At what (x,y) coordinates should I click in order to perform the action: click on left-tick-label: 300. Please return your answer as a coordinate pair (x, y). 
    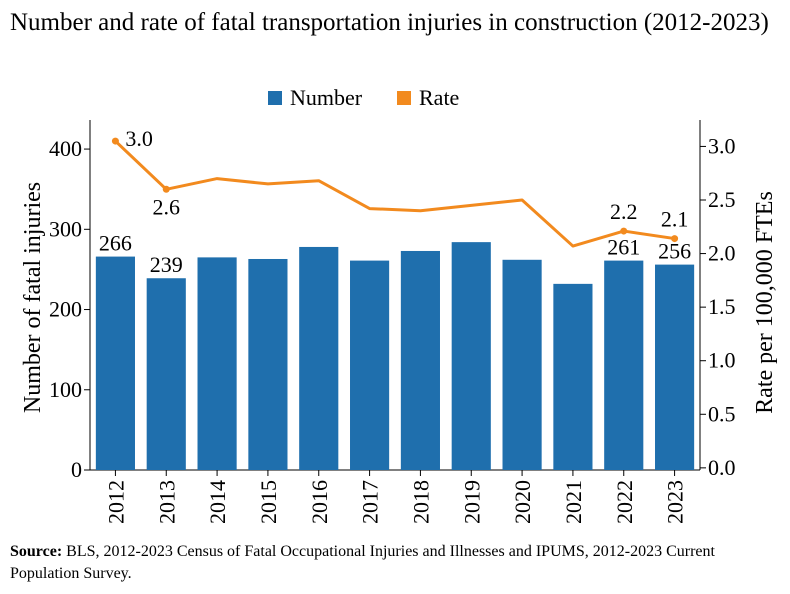
    Looking at the image, I should click on (65, 228).